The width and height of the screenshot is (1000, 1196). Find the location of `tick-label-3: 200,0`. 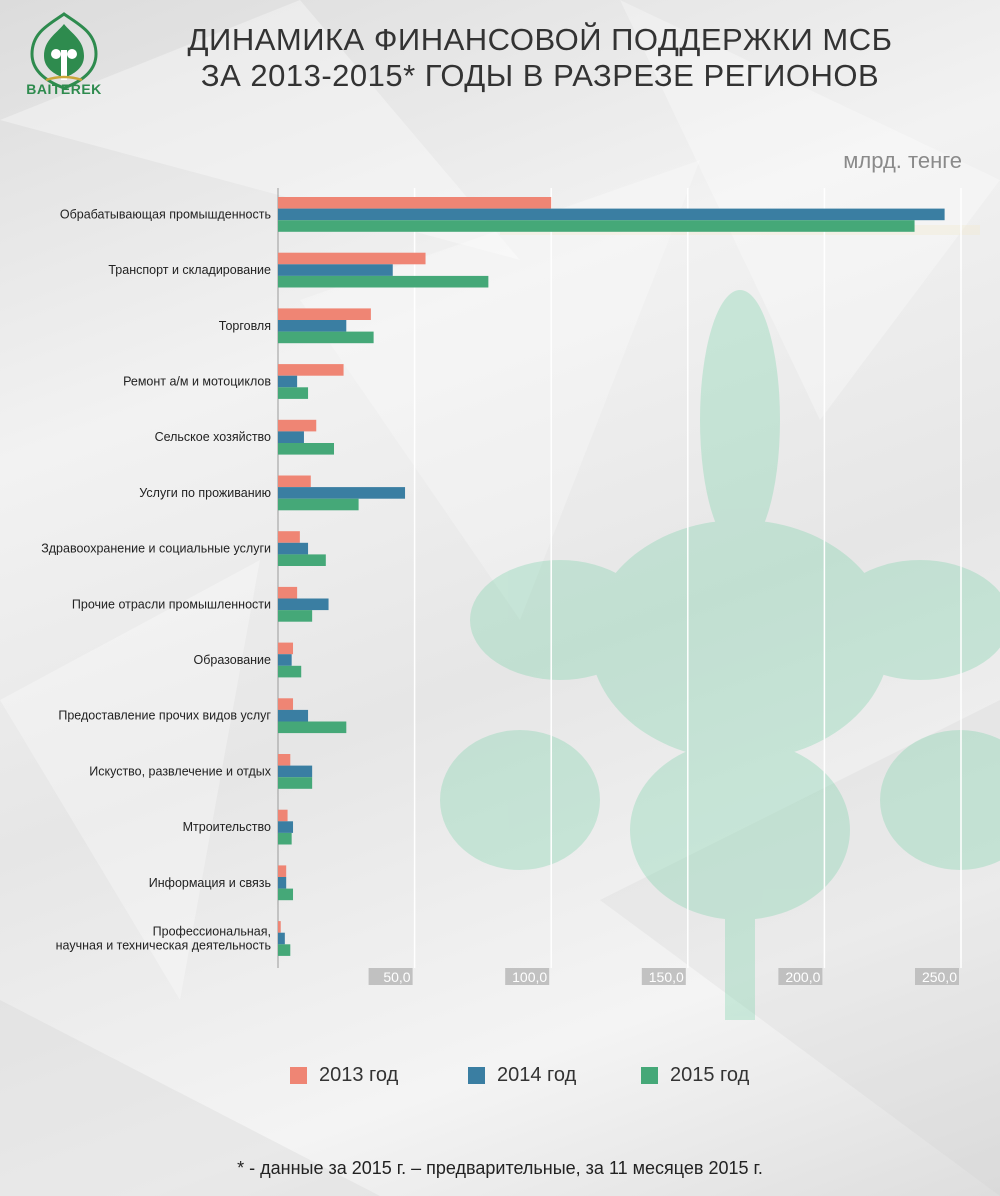

tick-label-3: 200,0 is located at coordinates (802, 977).